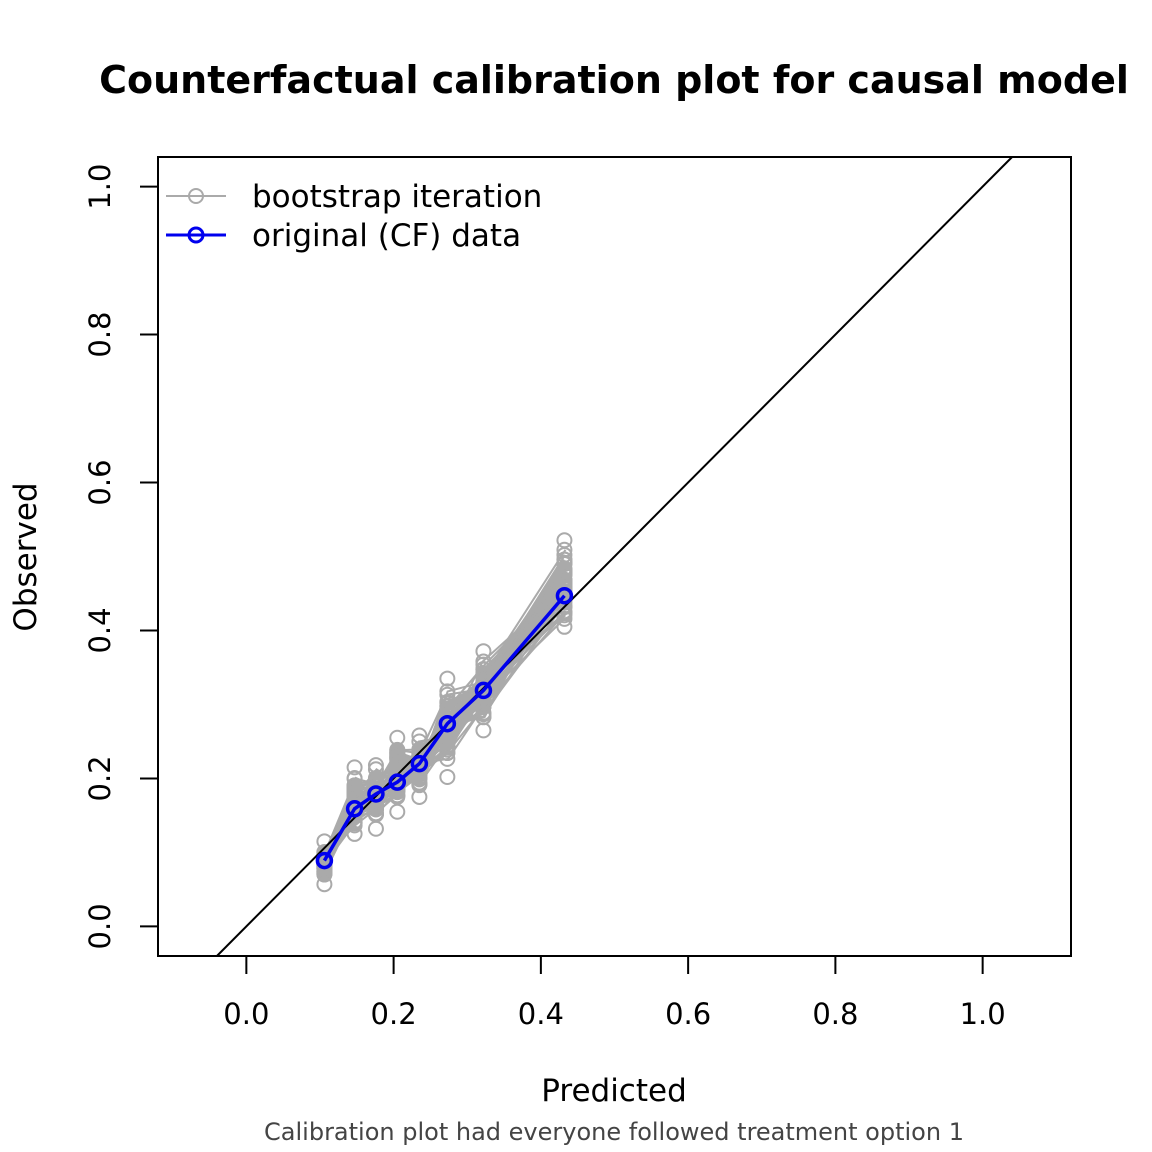  Describe the element at coordinates (614, 993) in the screenshot. I see `x-axis: 0.0 0.2 0.4 0.6 0.8 1.0` at that location.